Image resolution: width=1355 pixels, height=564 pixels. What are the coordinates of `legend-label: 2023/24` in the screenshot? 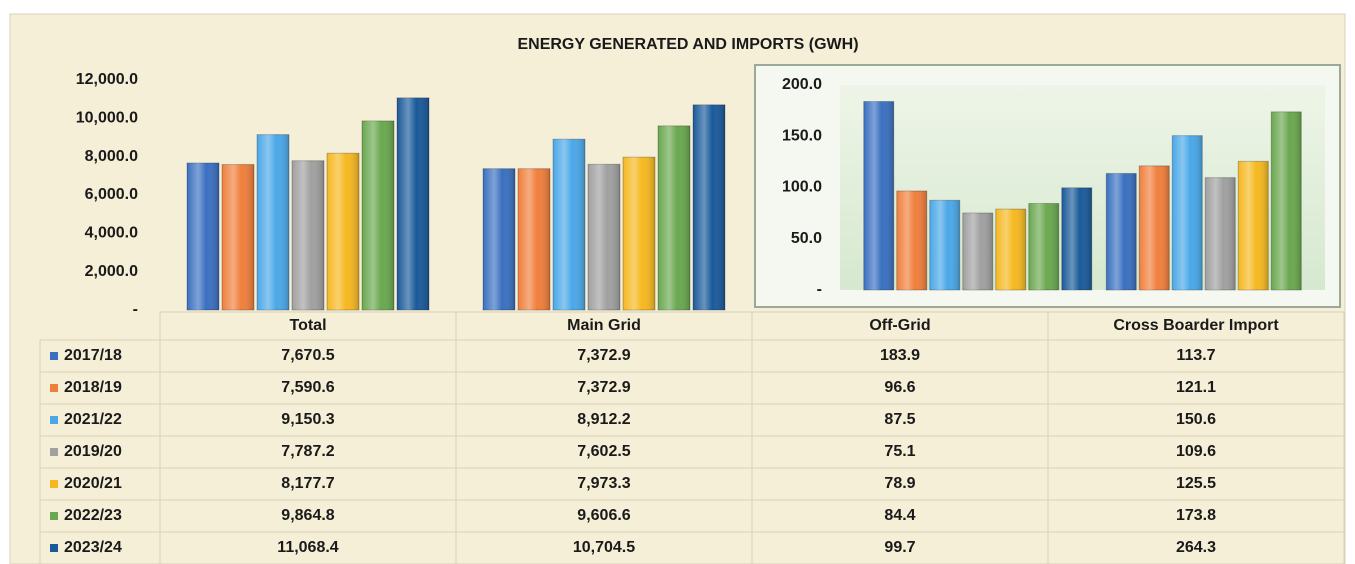 It's located at (93, 547).